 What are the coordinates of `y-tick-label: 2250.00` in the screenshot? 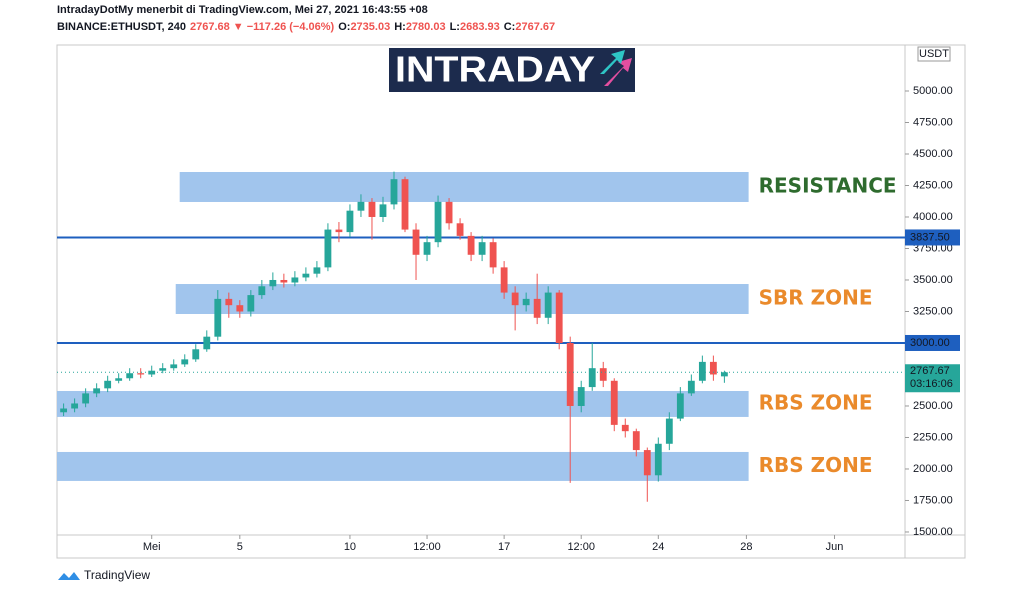 It's located at (933, 437).